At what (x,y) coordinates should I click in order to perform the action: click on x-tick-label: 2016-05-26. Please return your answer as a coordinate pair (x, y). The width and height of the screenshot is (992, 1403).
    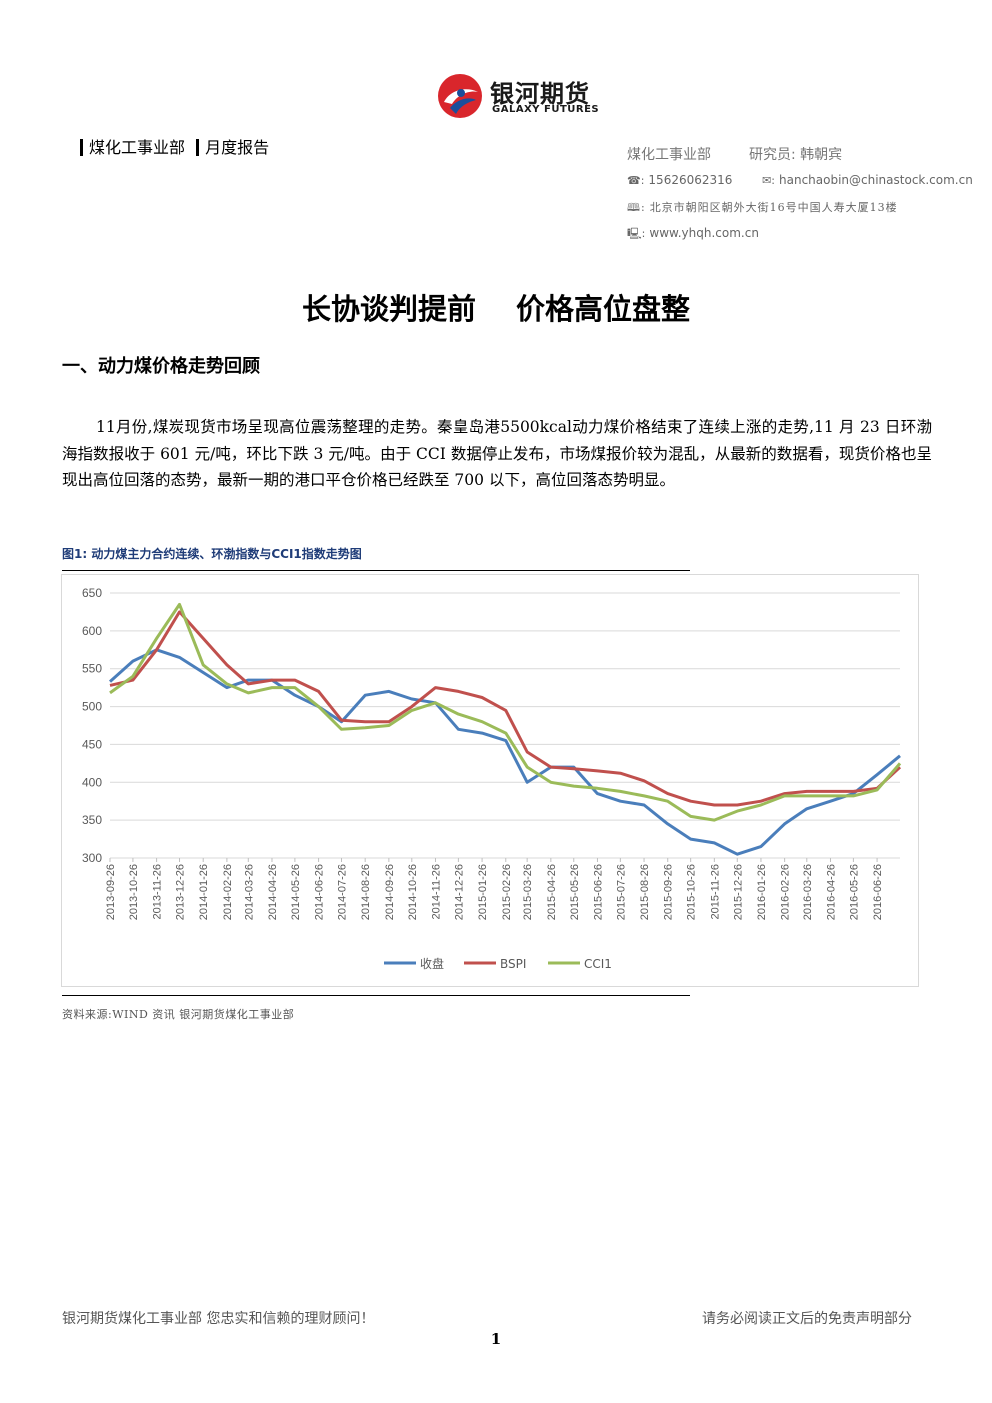
    Looking at the image, I should click on (854, 892).